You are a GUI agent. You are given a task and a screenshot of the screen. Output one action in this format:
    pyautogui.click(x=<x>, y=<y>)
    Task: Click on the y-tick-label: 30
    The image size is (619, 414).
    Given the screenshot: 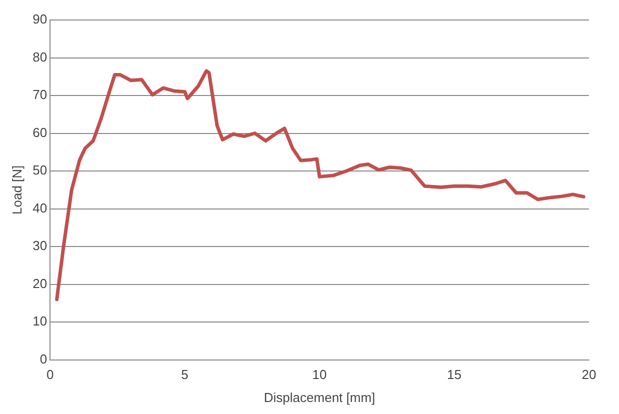 What is the action you would take?
    pyautogui.click(x=40, y=246)
    